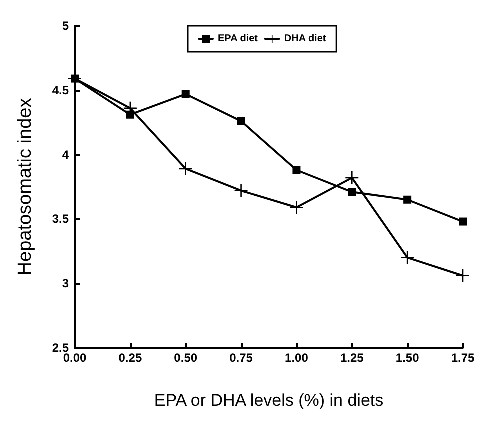 The height and width of the screenshot is (429, 493). What do you see at coordinates (66, 155) in the screenshot?
I see `y-tick-label: 4` at bounding box center [66, 155].